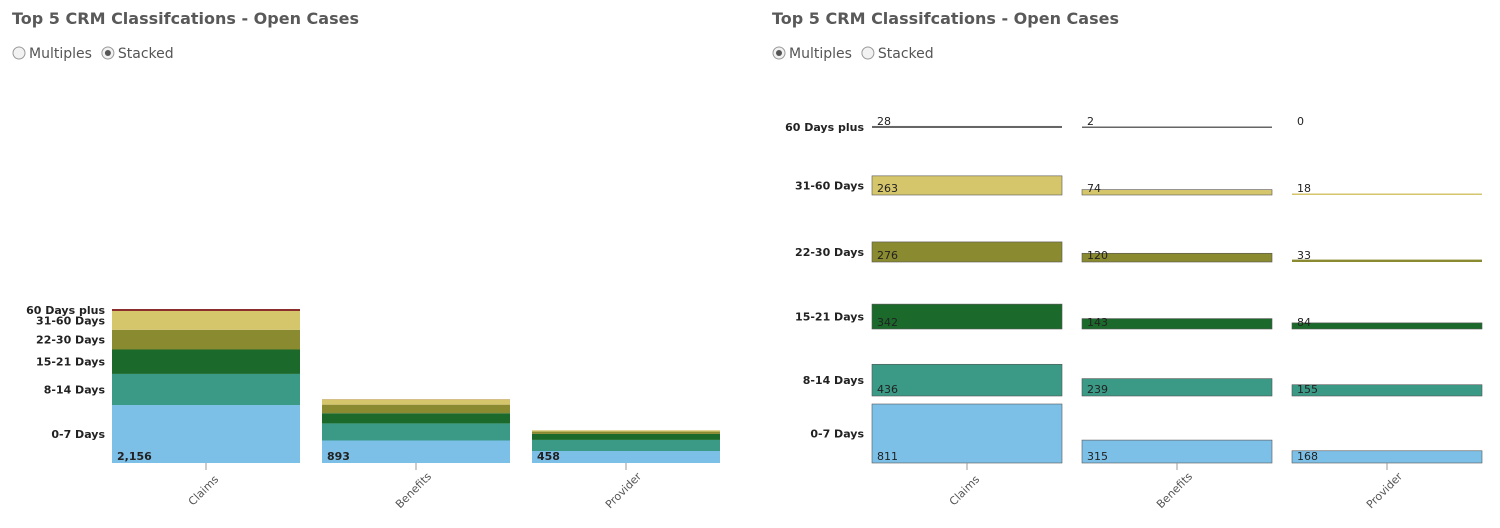 This screenshot has height=528, width=1500. Describe the element at coordinates (887, 456) in the screenshot. I see `value-label: 811` at that location.